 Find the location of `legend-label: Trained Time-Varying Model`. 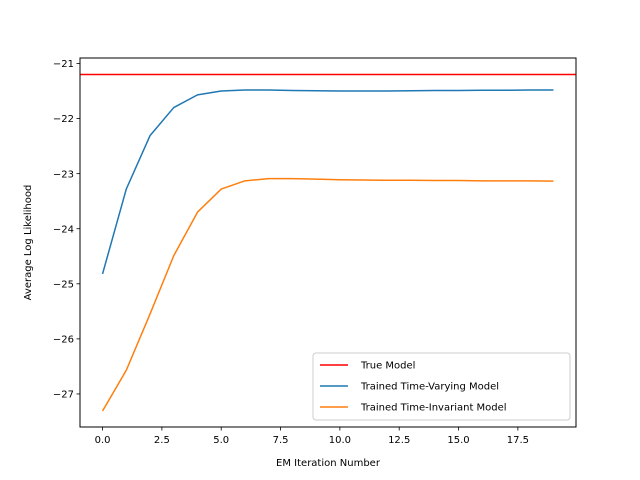

legend-label: Trained Time-Varying Model is located at coordinates (429, 387).